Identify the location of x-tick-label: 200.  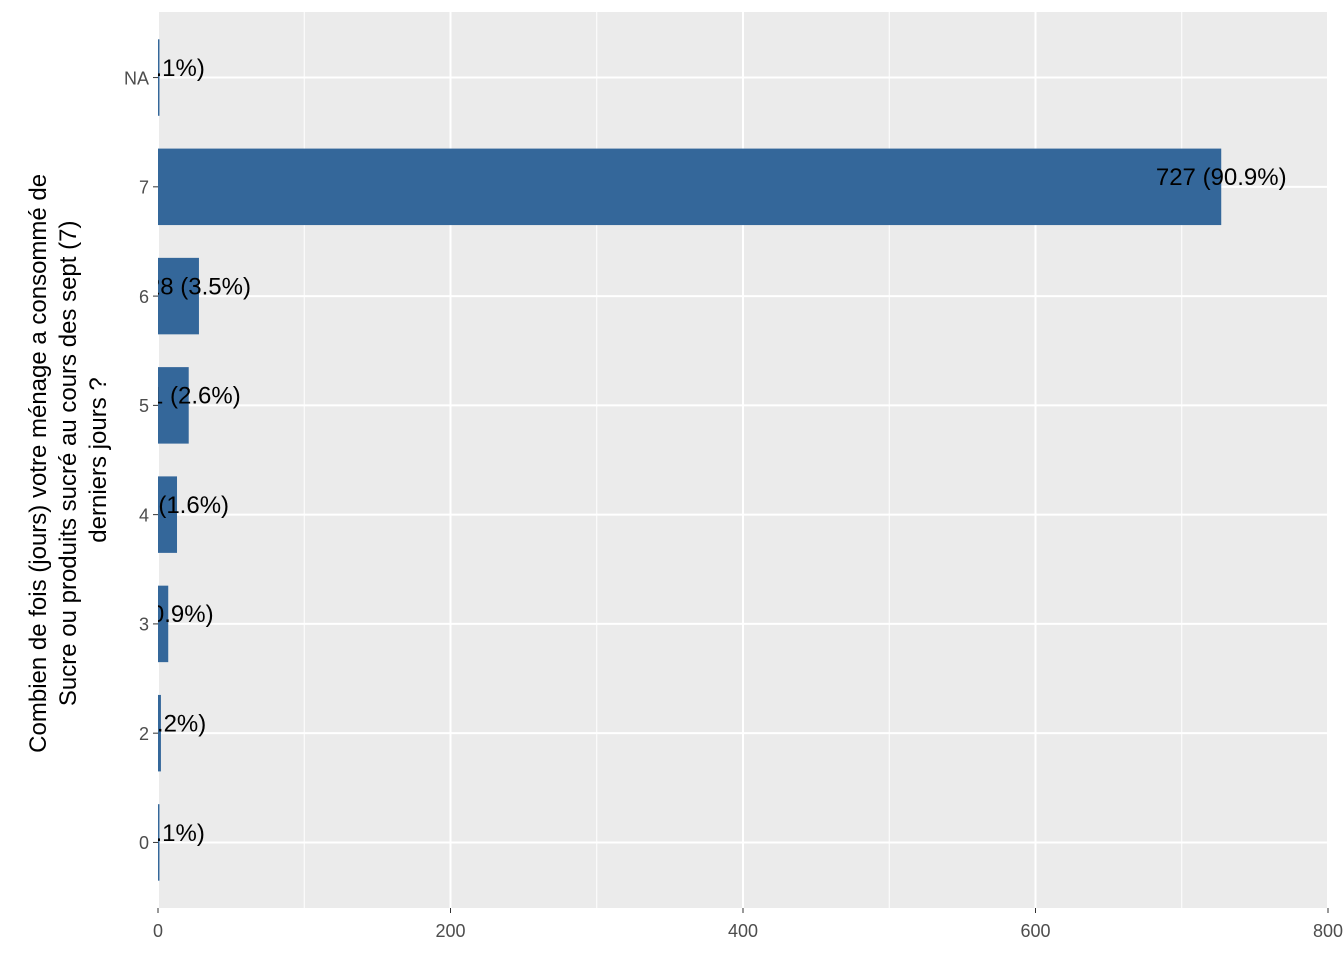
(450, 931).